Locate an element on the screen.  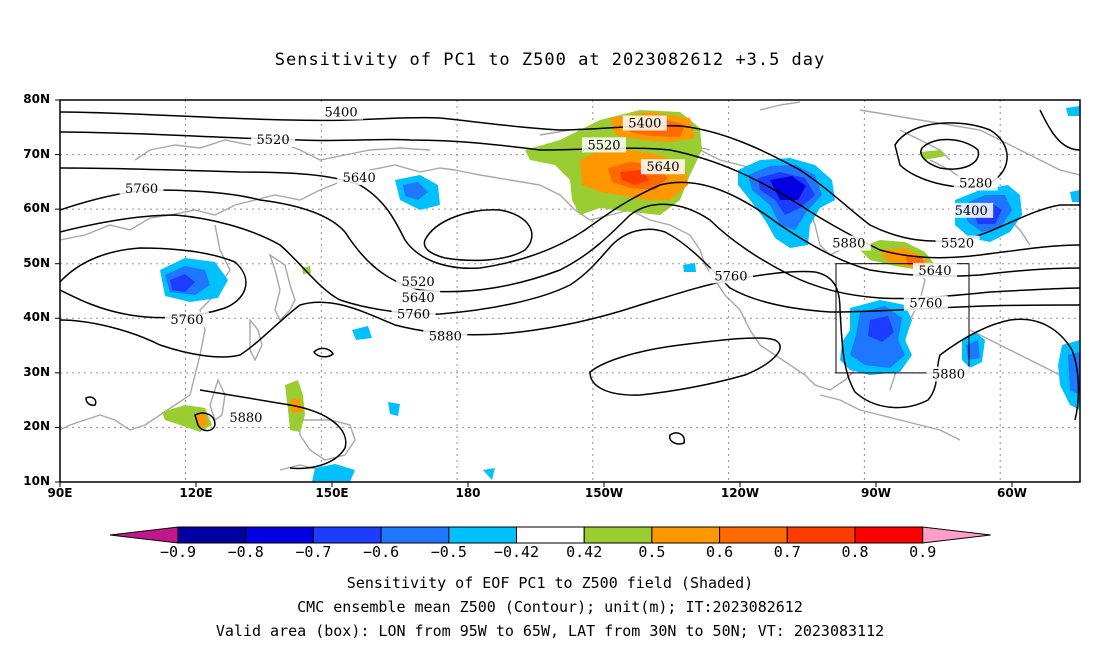
colorbar-label: −0.42 is located at coordinates (516, 552).